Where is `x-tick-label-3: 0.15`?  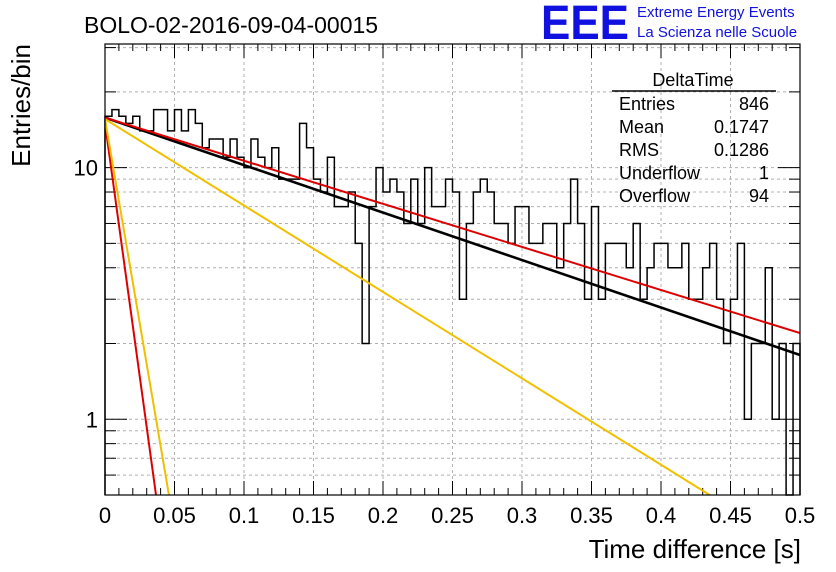
x-tick-label-3: 0.15 is located at coordinates (313, 515).